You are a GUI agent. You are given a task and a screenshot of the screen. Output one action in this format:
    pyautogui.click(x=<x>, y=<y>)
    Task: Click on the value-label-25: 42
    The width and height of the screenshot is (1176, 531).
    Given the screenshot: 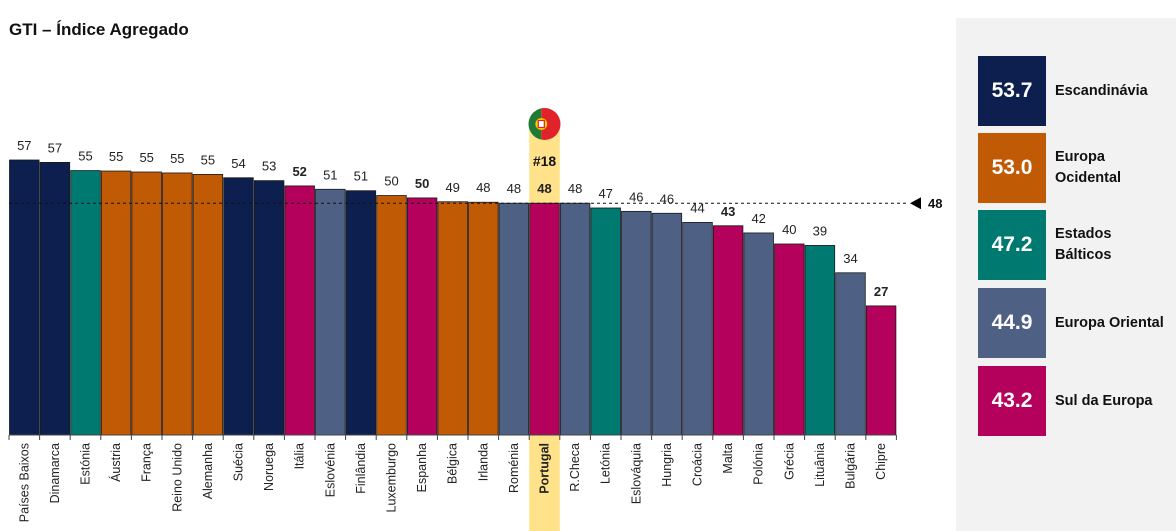 What is the action you would take?
    pyautogui.click(x=758, y=218)
    